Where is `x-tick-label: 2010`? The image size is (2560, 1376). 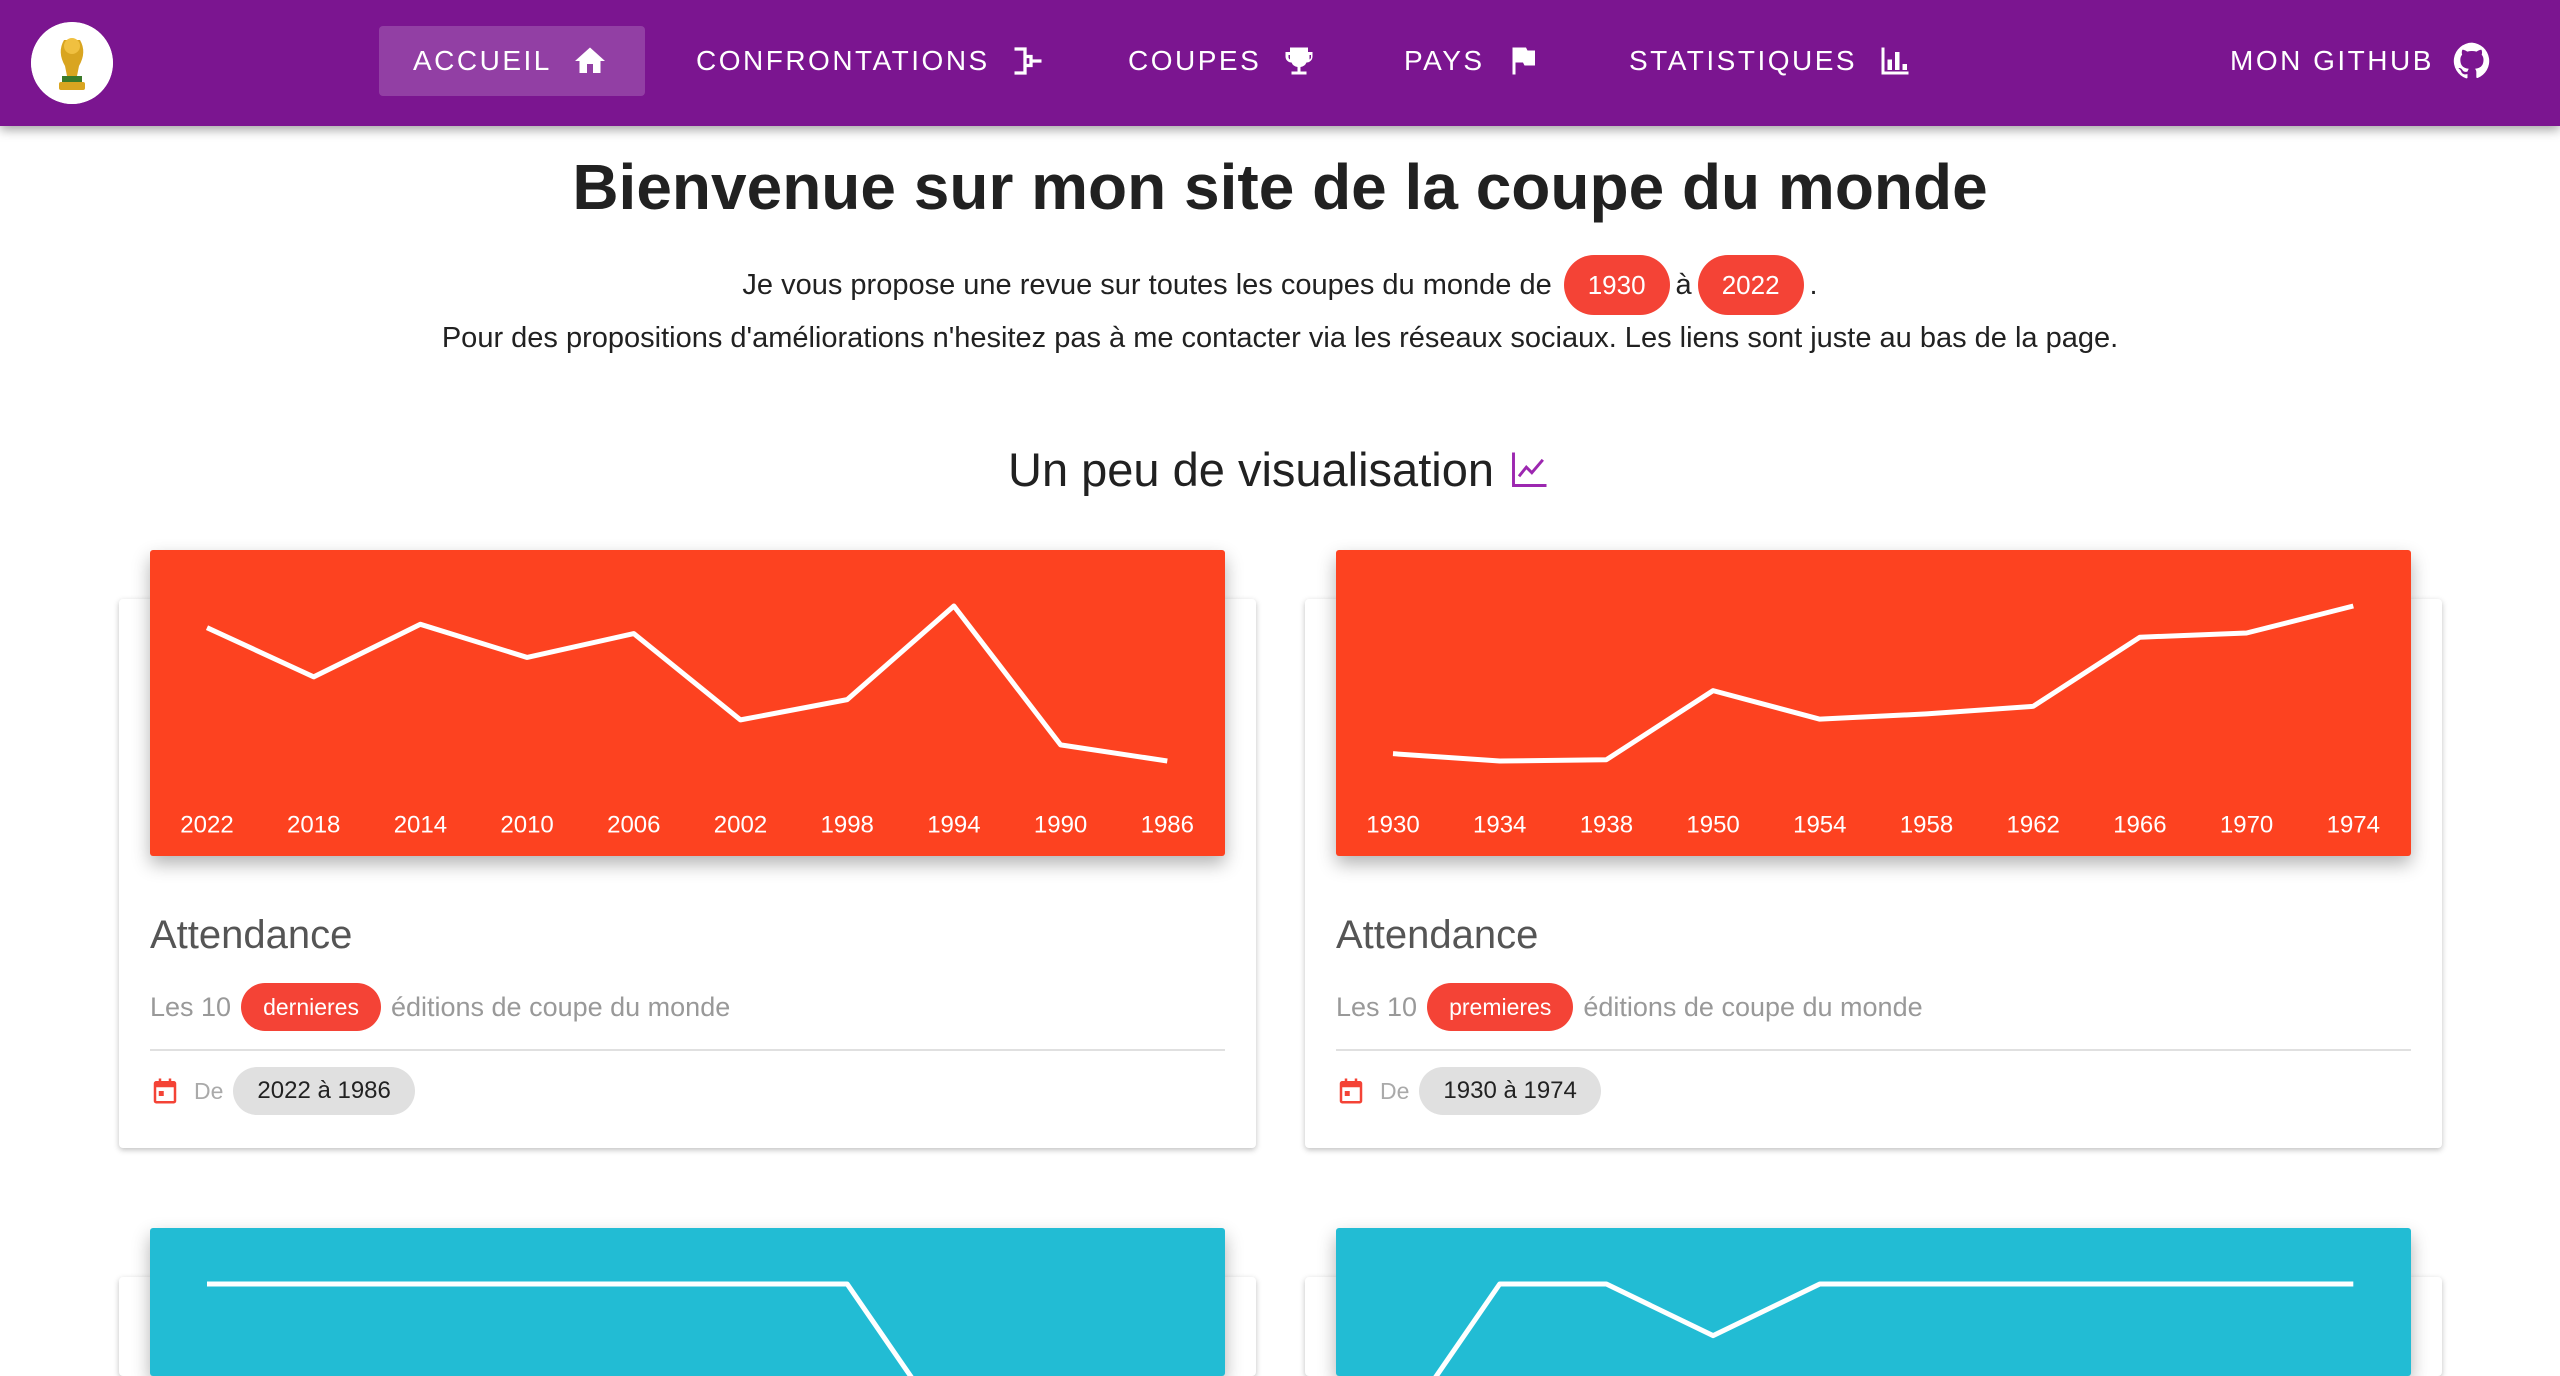
x-tick-label: 2010 is located at coordinates (526, 824).